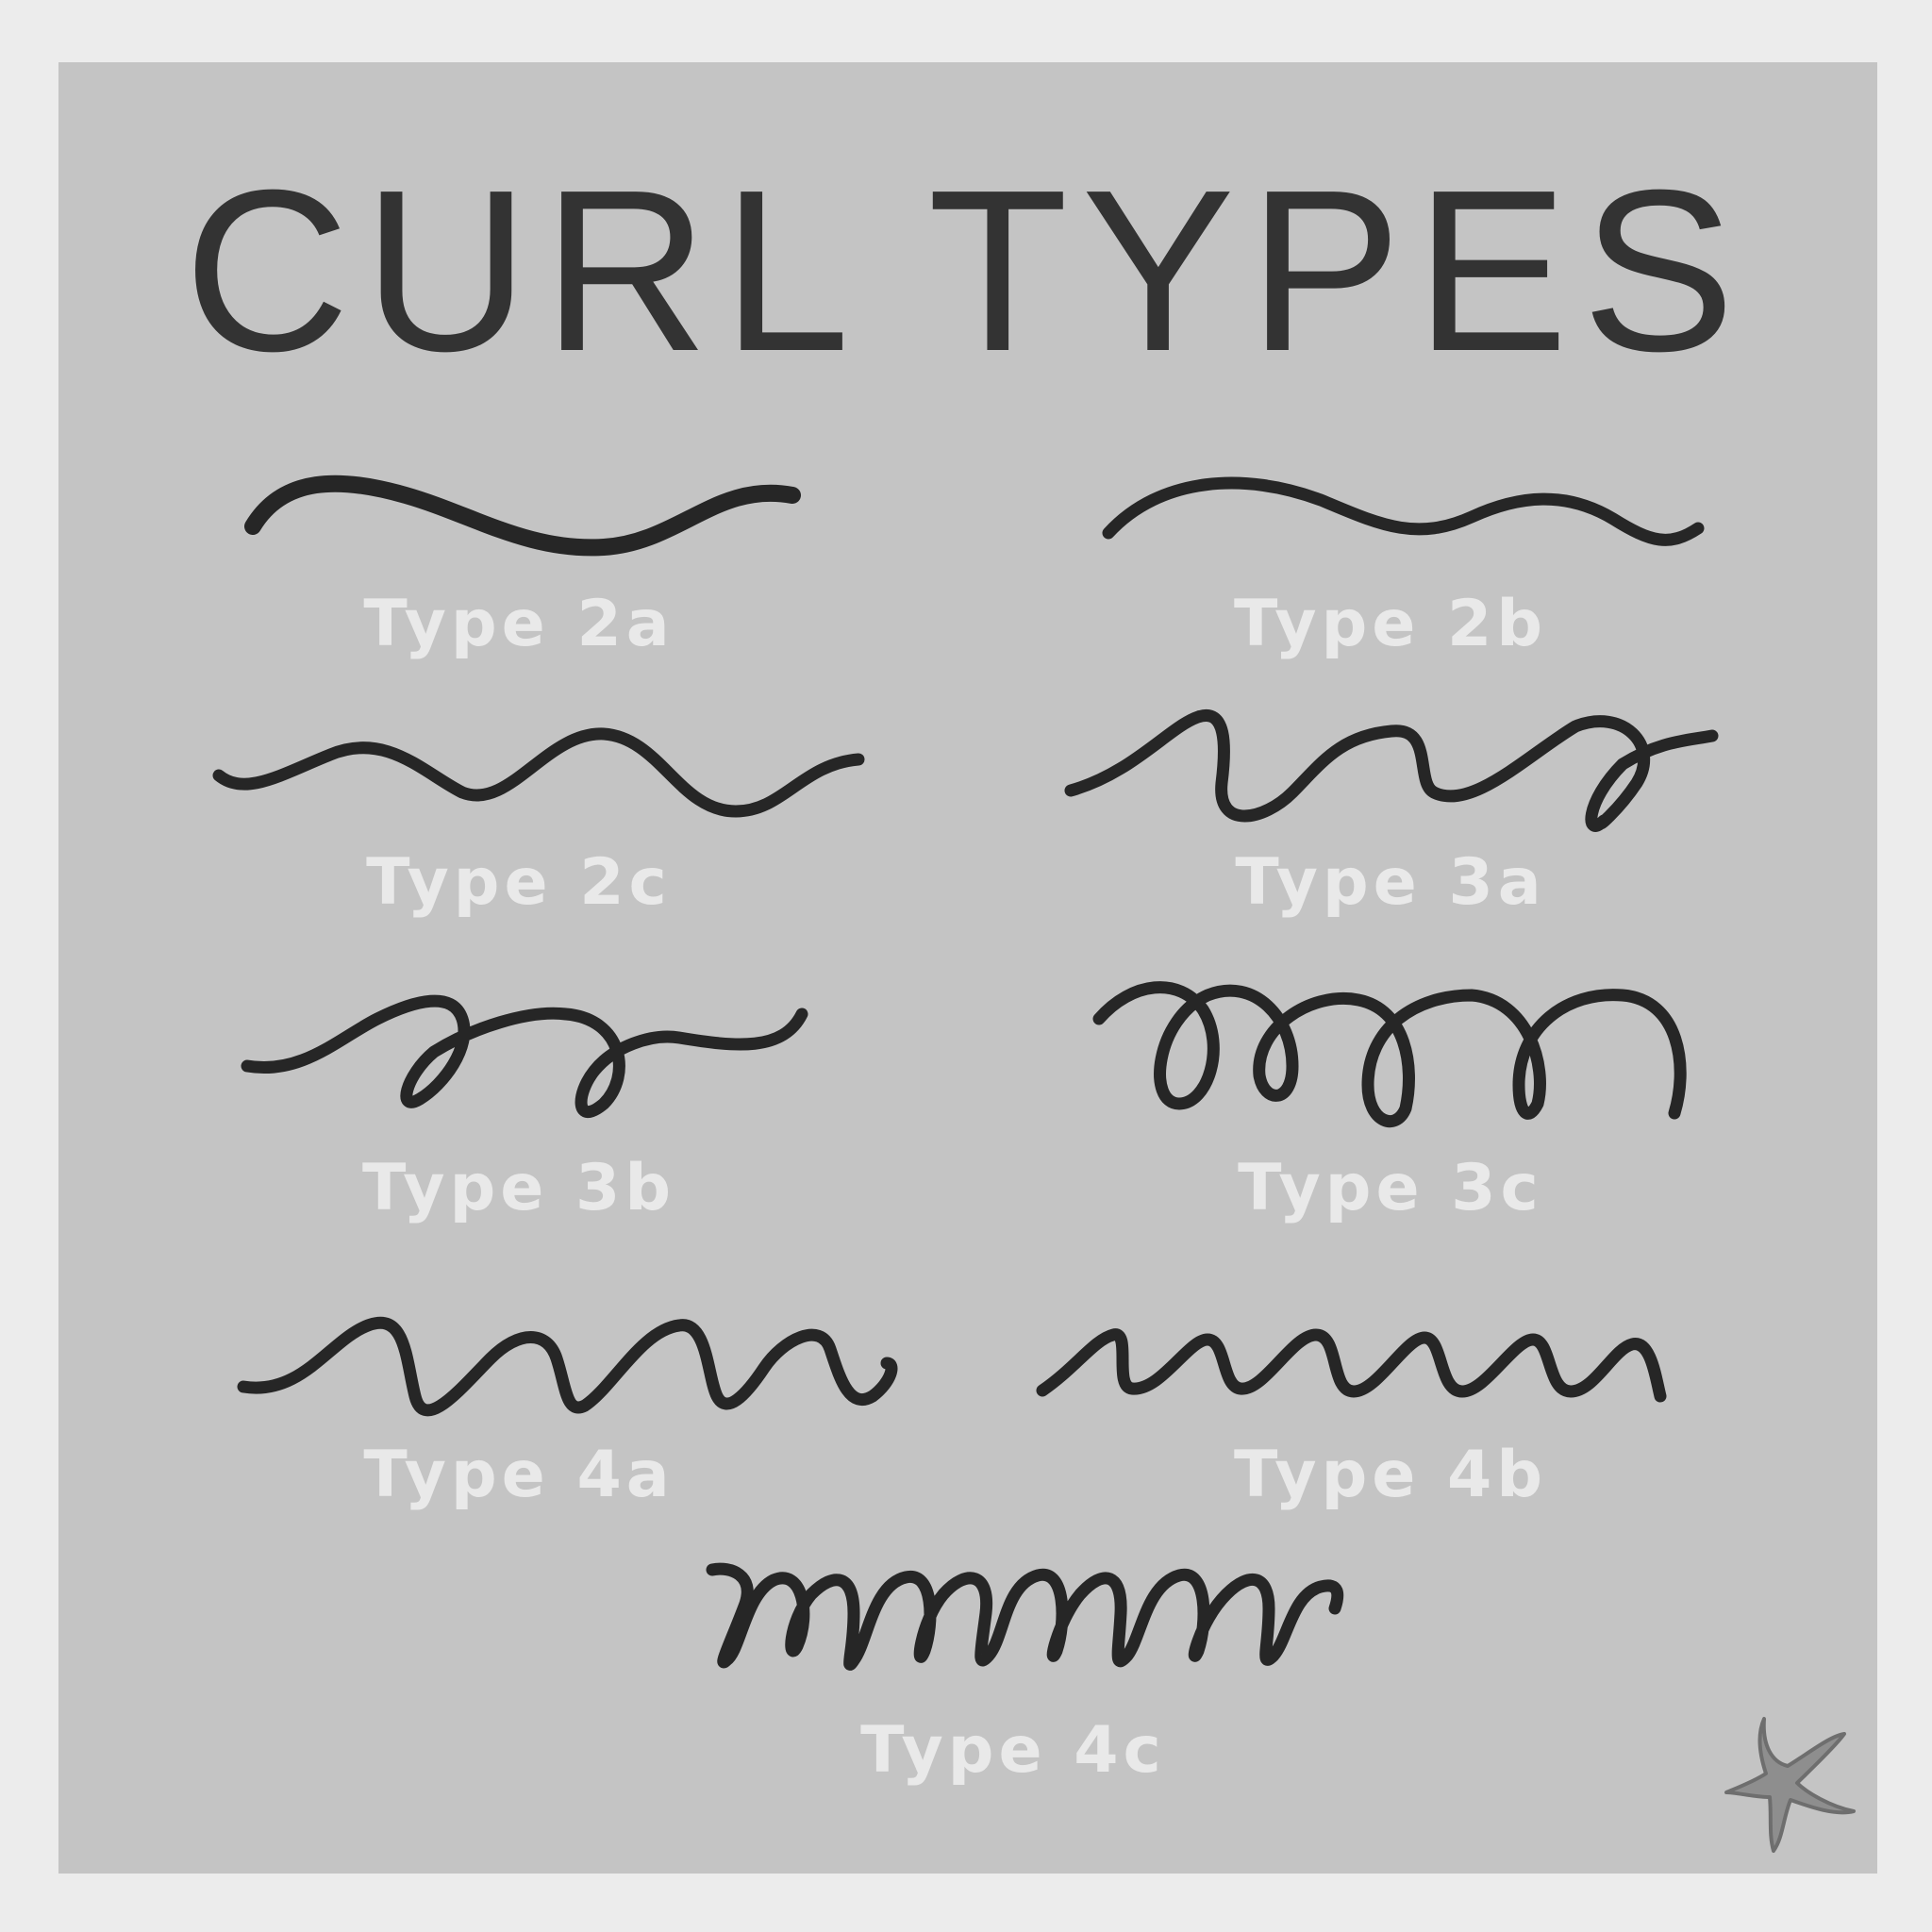  Describe the element at coordinates (519, 882) in the screenshot. I see `label-type-2c: Type 2c` at that location.